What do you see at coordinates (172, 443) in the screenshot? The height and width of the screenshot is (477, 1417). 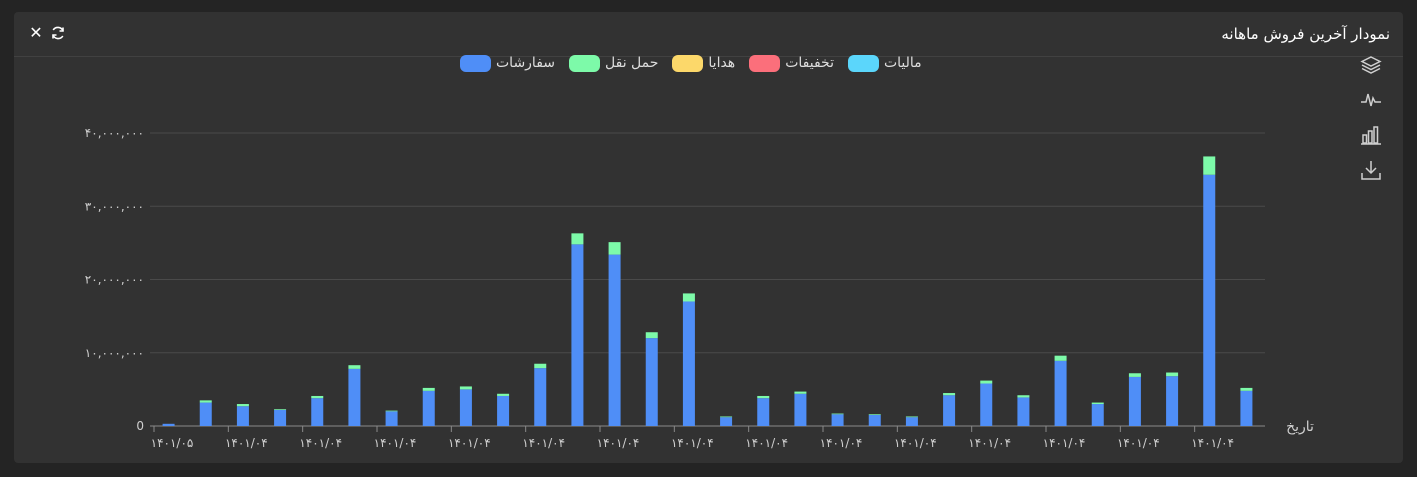 I see `x-tick-label: ۱۴۰۱/۰۵` at bounding box center [172, 443].